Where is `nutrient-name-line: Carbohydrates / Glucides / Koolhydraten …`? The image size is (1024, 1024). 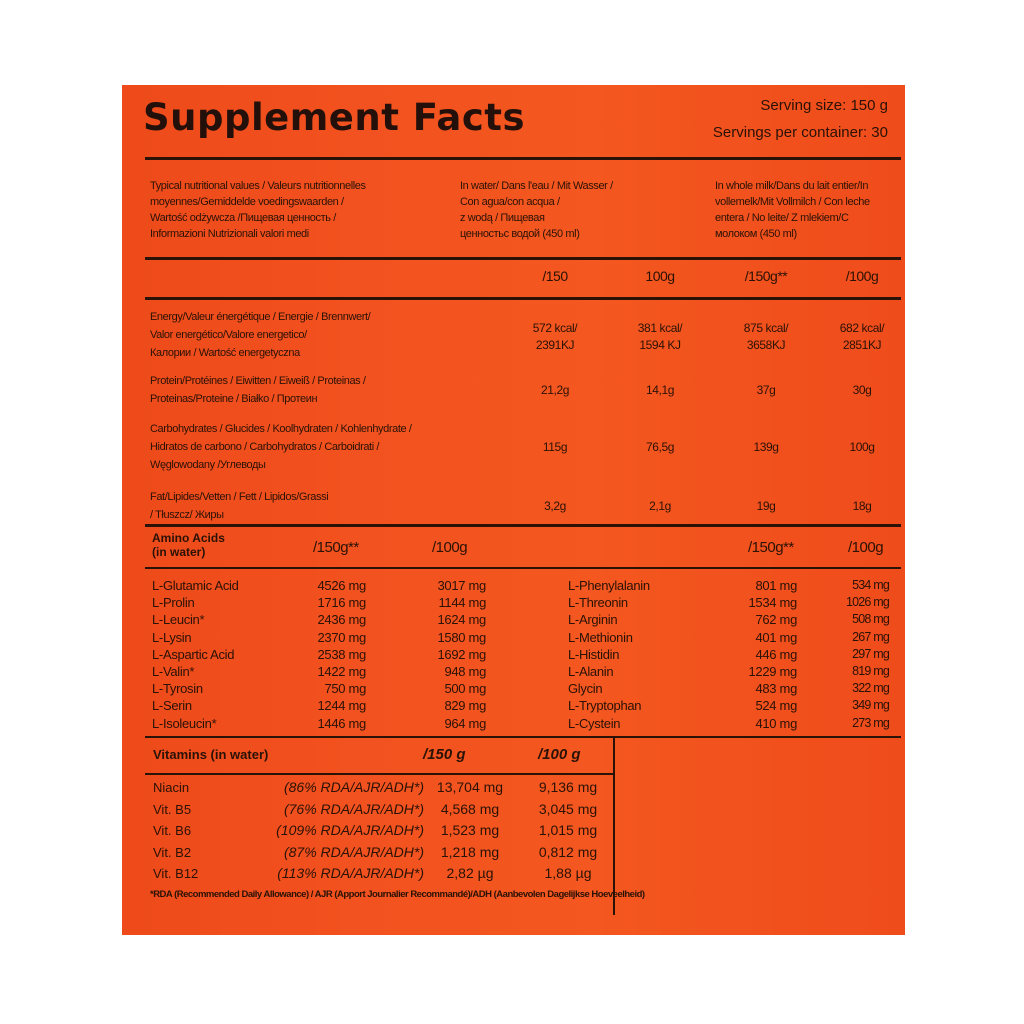 nutrient-name-line: Carbohydrates / Glucides / Koolhydraten … is located at coordinates (281, 429).